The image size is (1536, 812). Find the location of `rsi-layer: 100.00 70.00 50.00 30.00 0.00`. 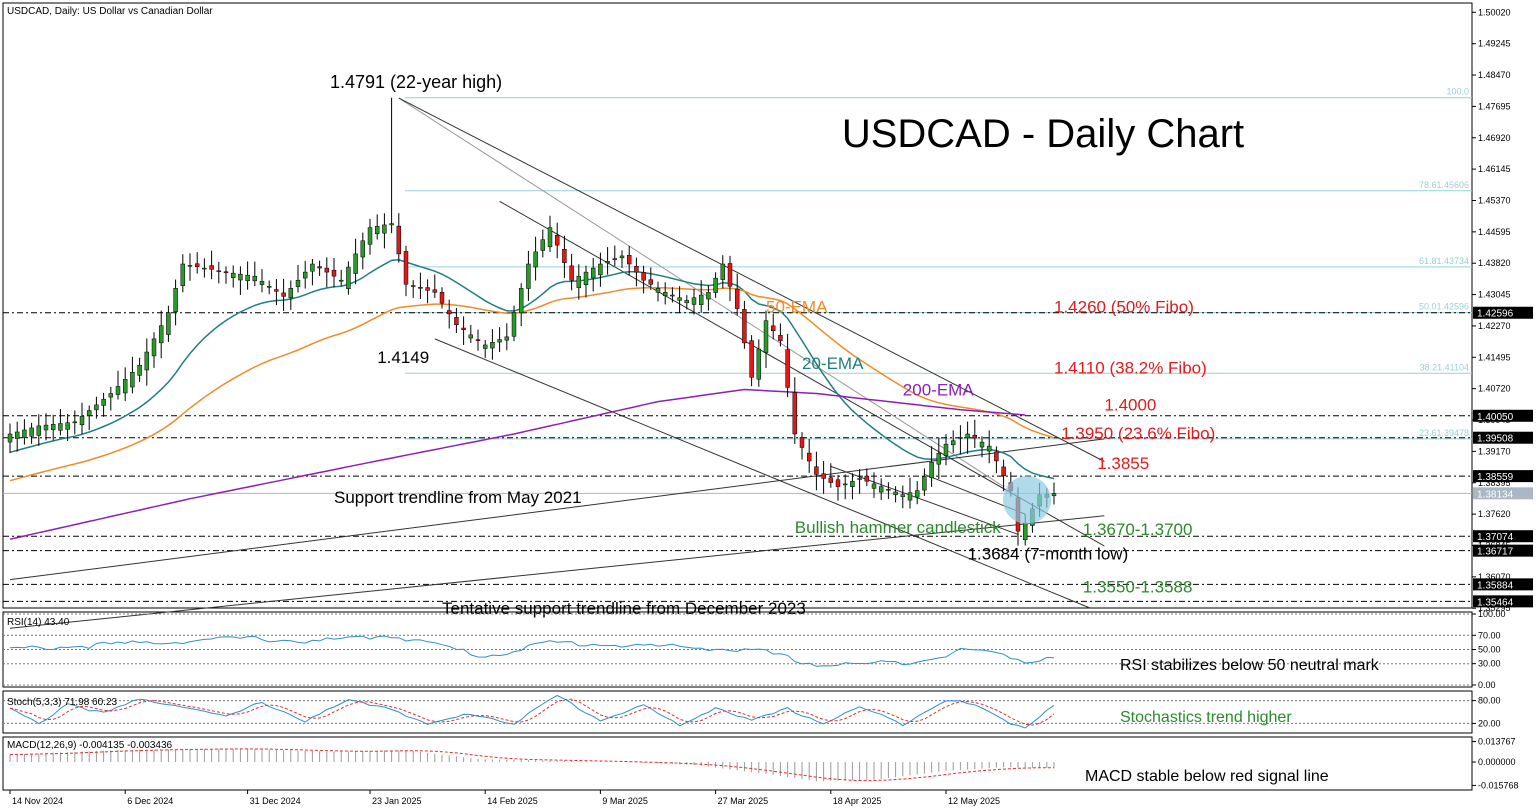

rsi-layer: 100.00 70.00 50.00 30.00 0.00 is located at coordinates (754, 649).